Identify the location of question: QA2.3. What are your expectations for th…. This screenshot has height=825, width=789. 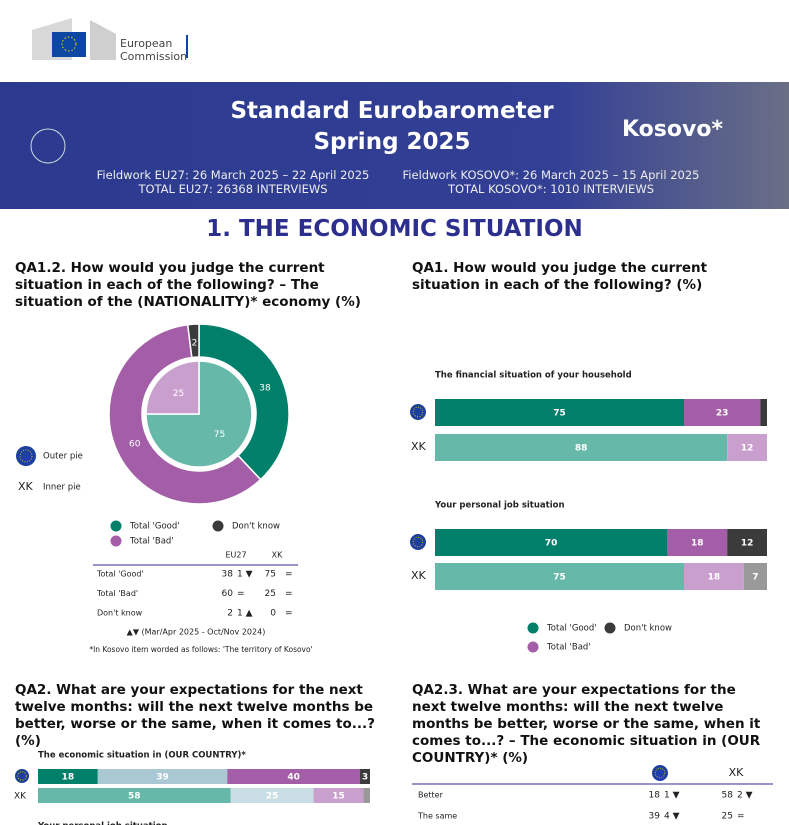
(586, 724).